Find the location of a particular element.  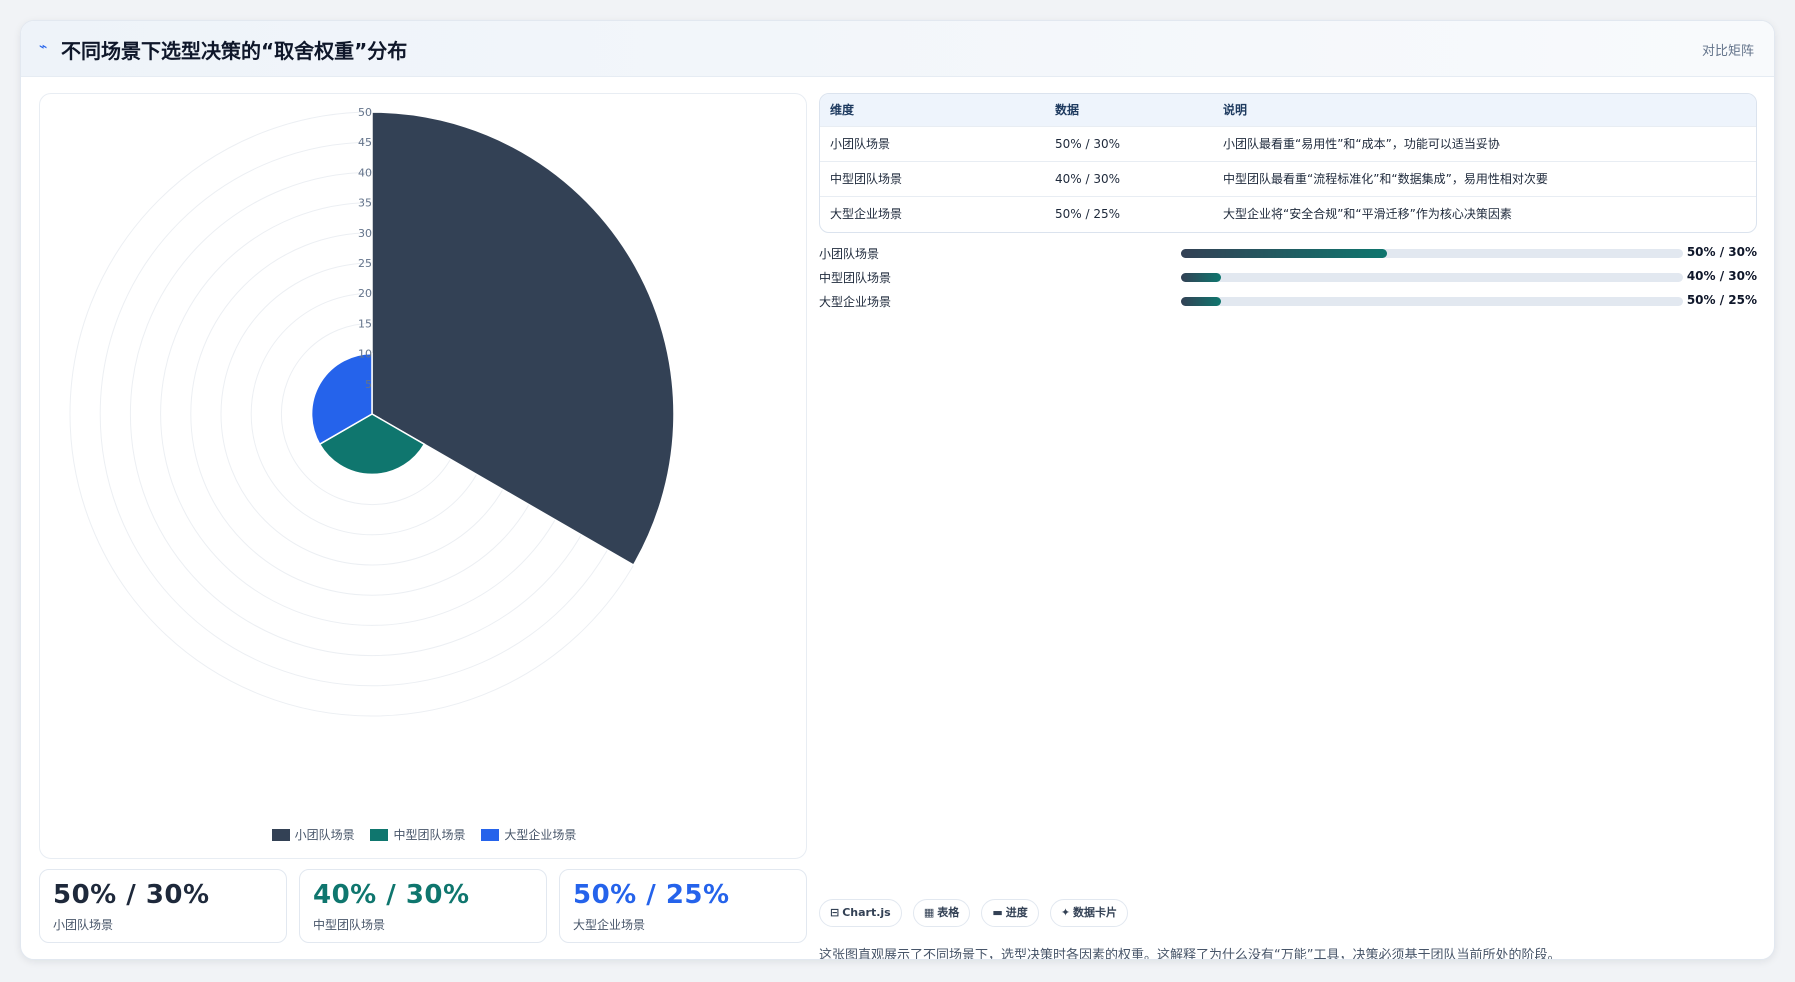

chart-legend: 小团队场景 中型团队场景 大型企业场景 is located at coordinates (424, 834).